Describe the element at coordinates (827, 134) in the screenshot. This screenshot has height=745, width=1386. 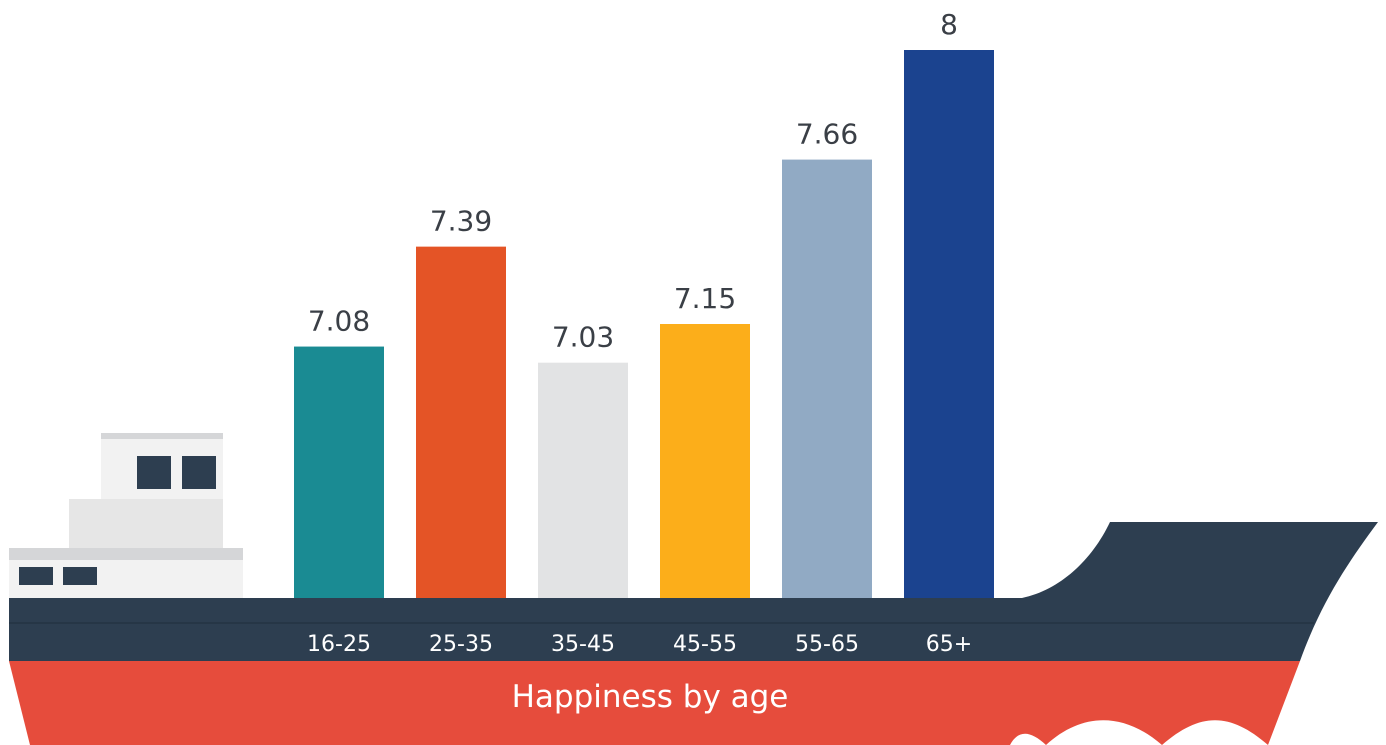
I see `value-label: 7.66` at that location.